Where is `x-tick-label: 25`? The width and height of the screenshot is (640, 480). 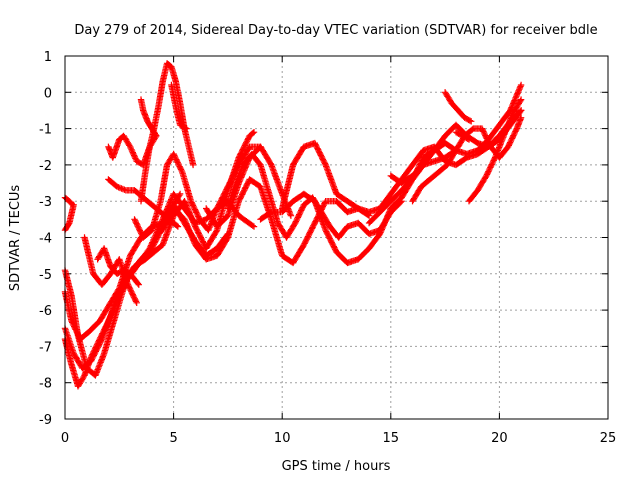
x-tick-label: 25 is located at coordinates (608, 438).